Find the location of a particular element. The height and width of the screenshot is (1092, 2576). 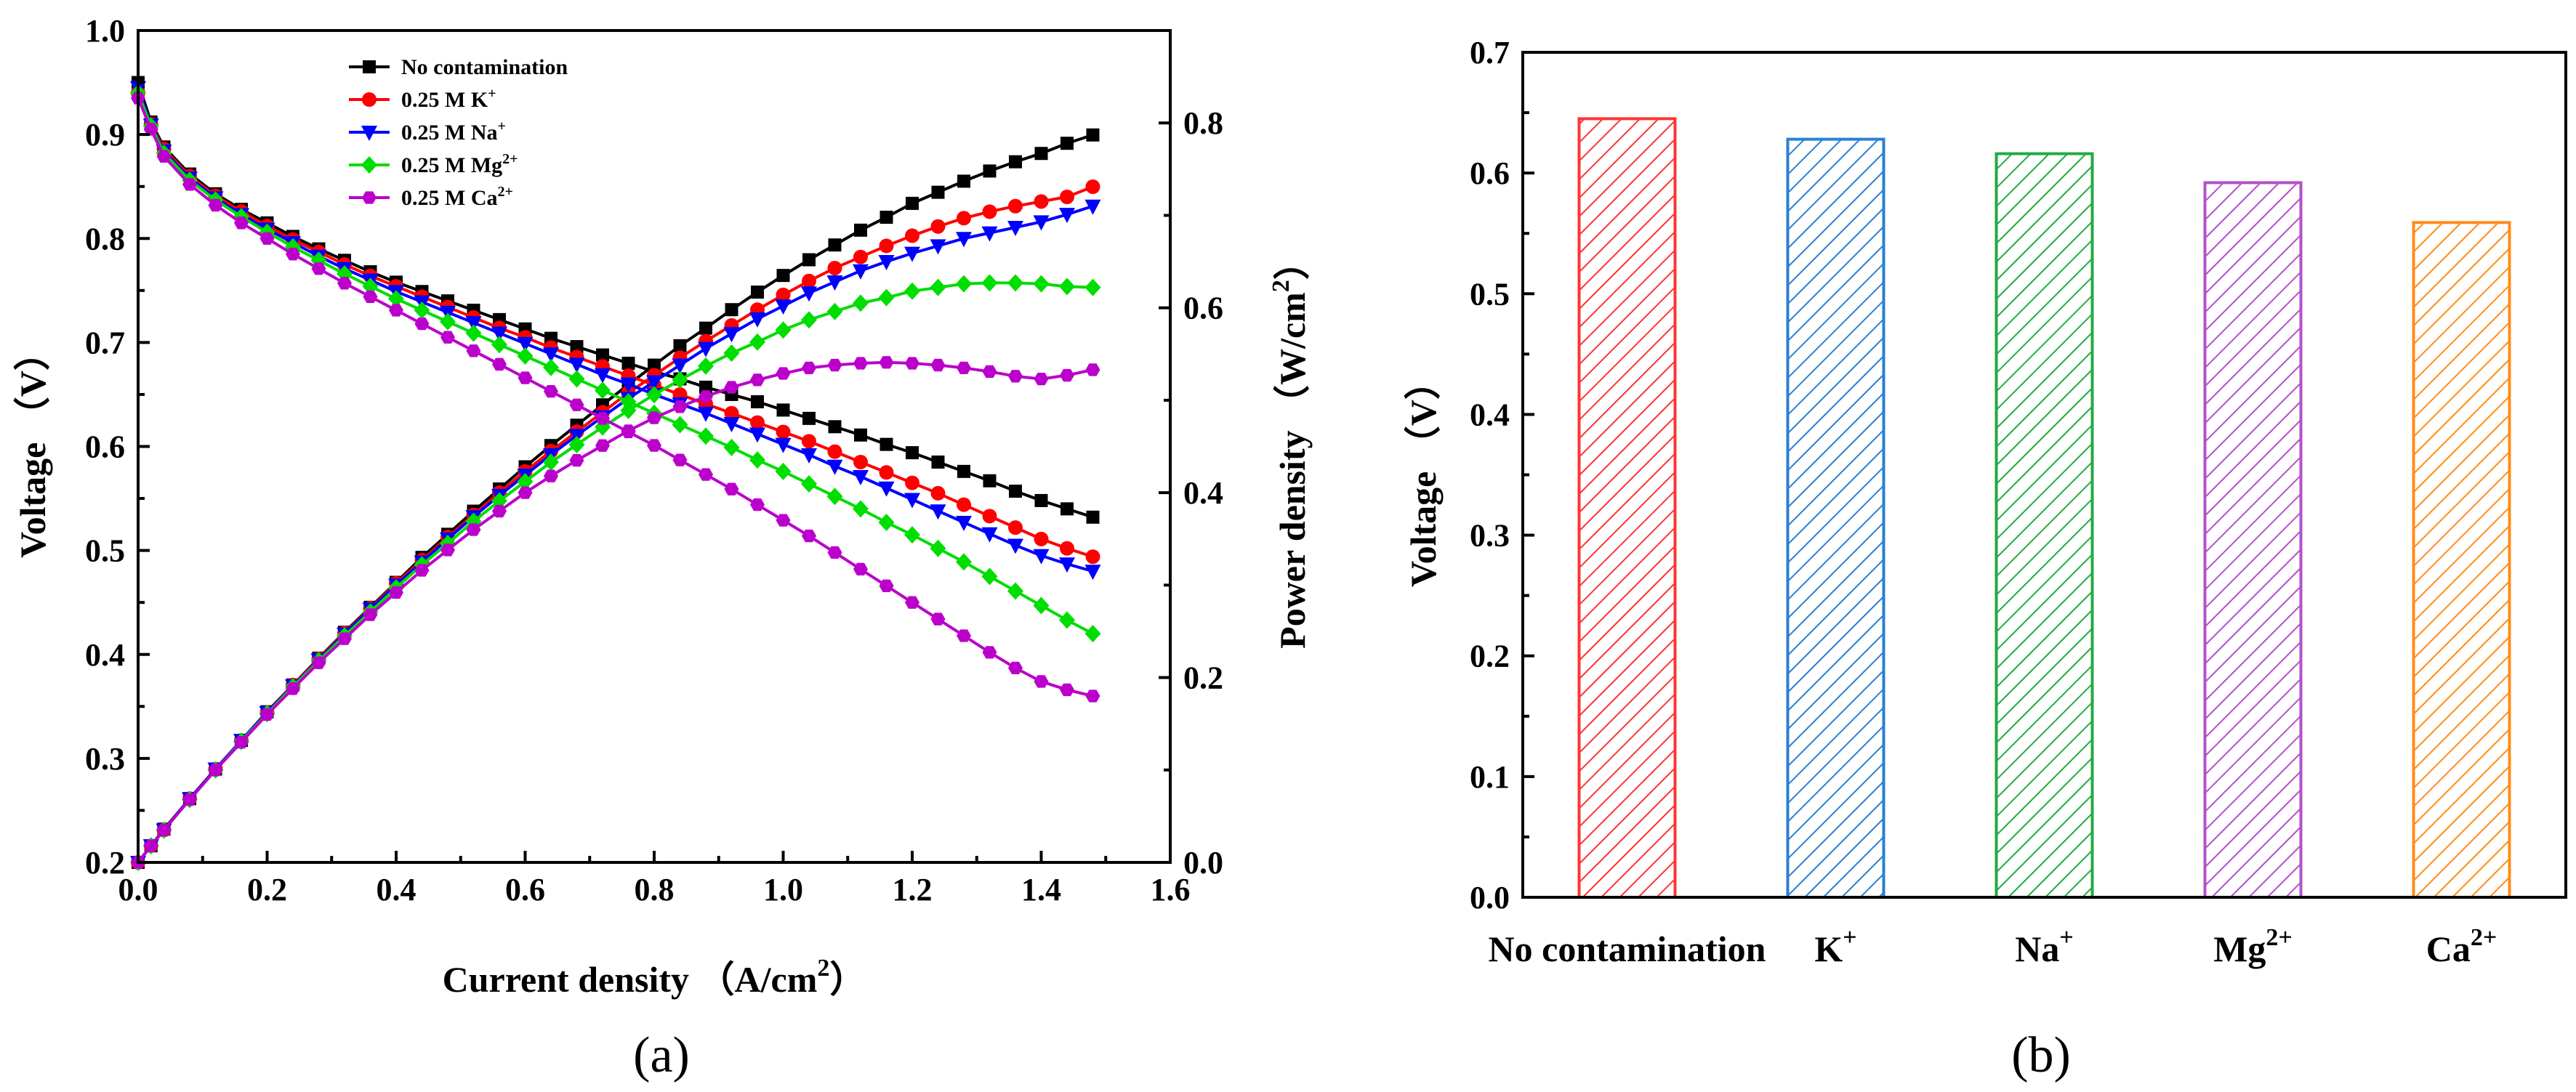

x-tick-label: 1.2 is located at coordinates (913, 889).